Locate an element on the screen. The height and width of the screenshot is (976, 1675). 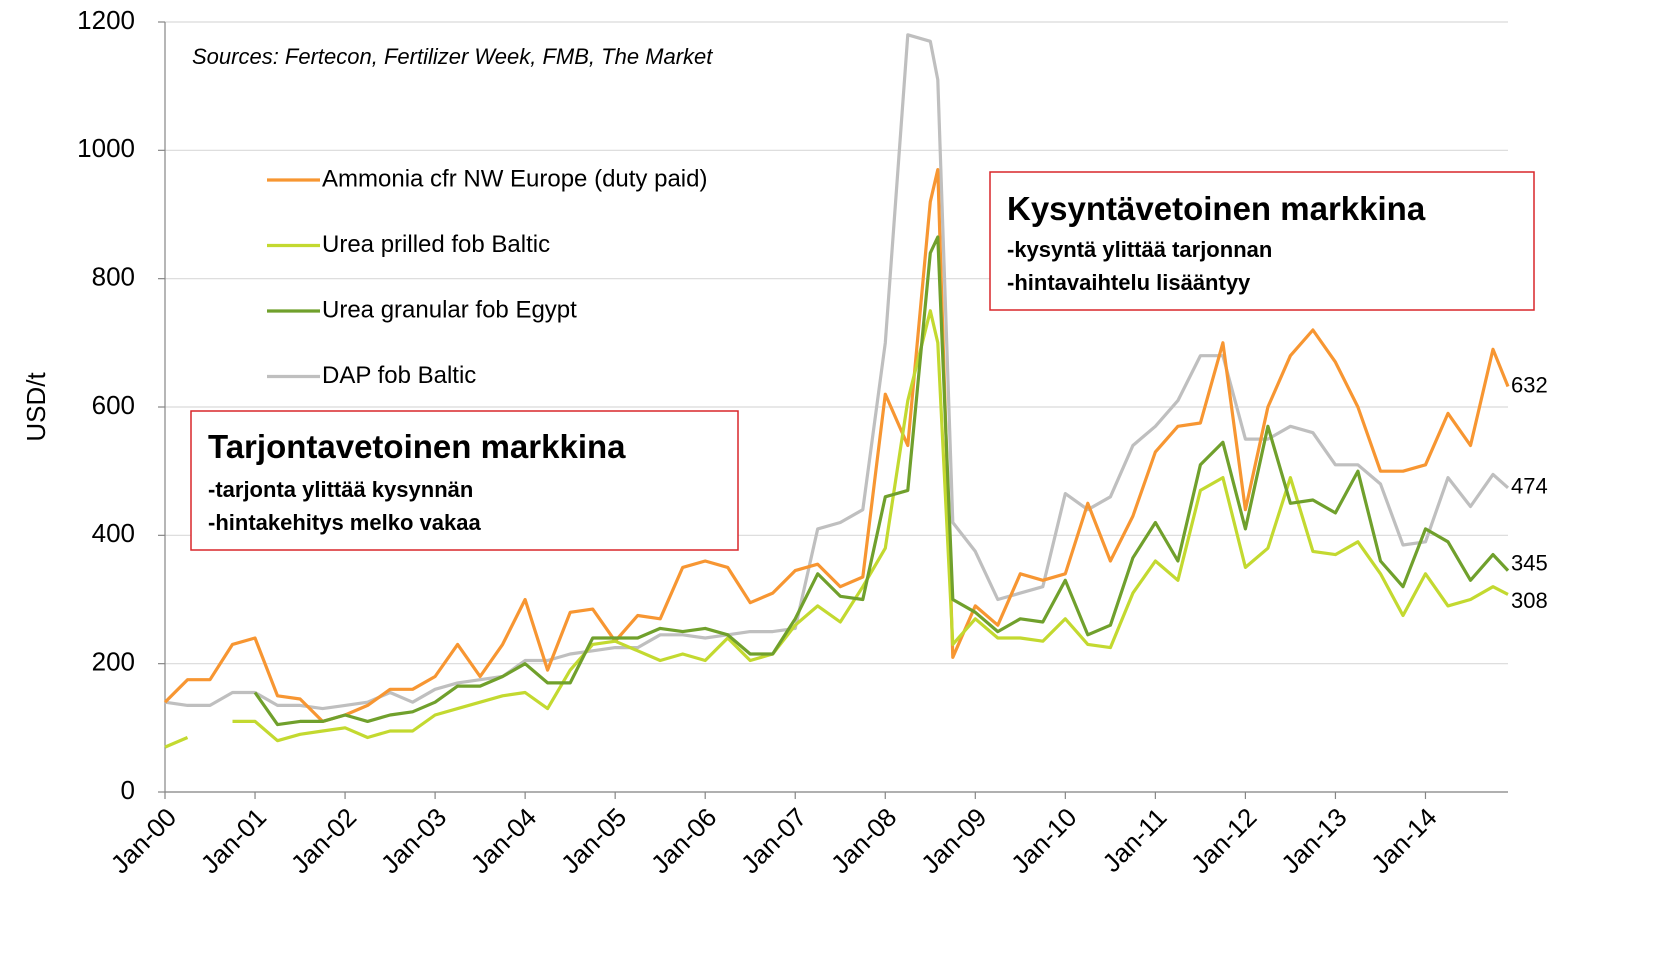
end-value-label: 474 is located at coordinates (1529, 486).